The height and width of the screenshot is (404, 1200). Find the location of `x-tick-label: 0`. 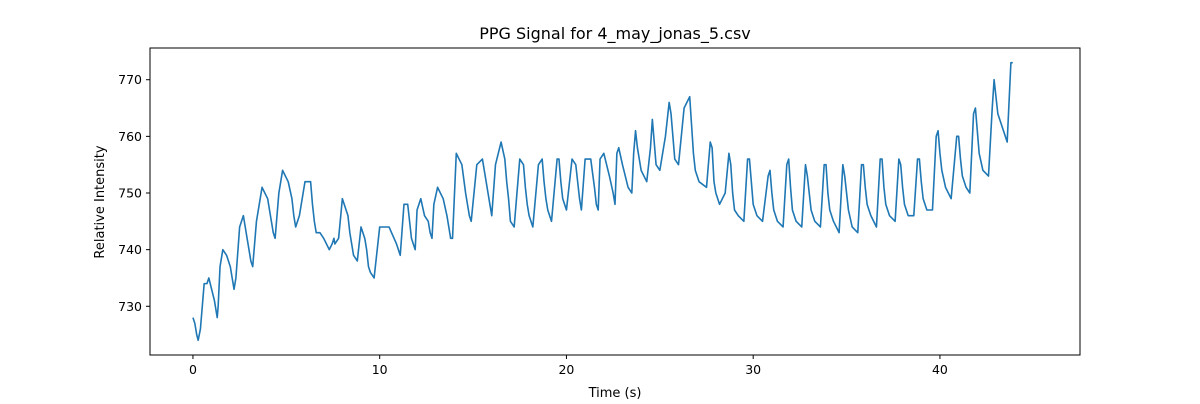

x-tick-label: 0 is located at coordinates (193, 369).